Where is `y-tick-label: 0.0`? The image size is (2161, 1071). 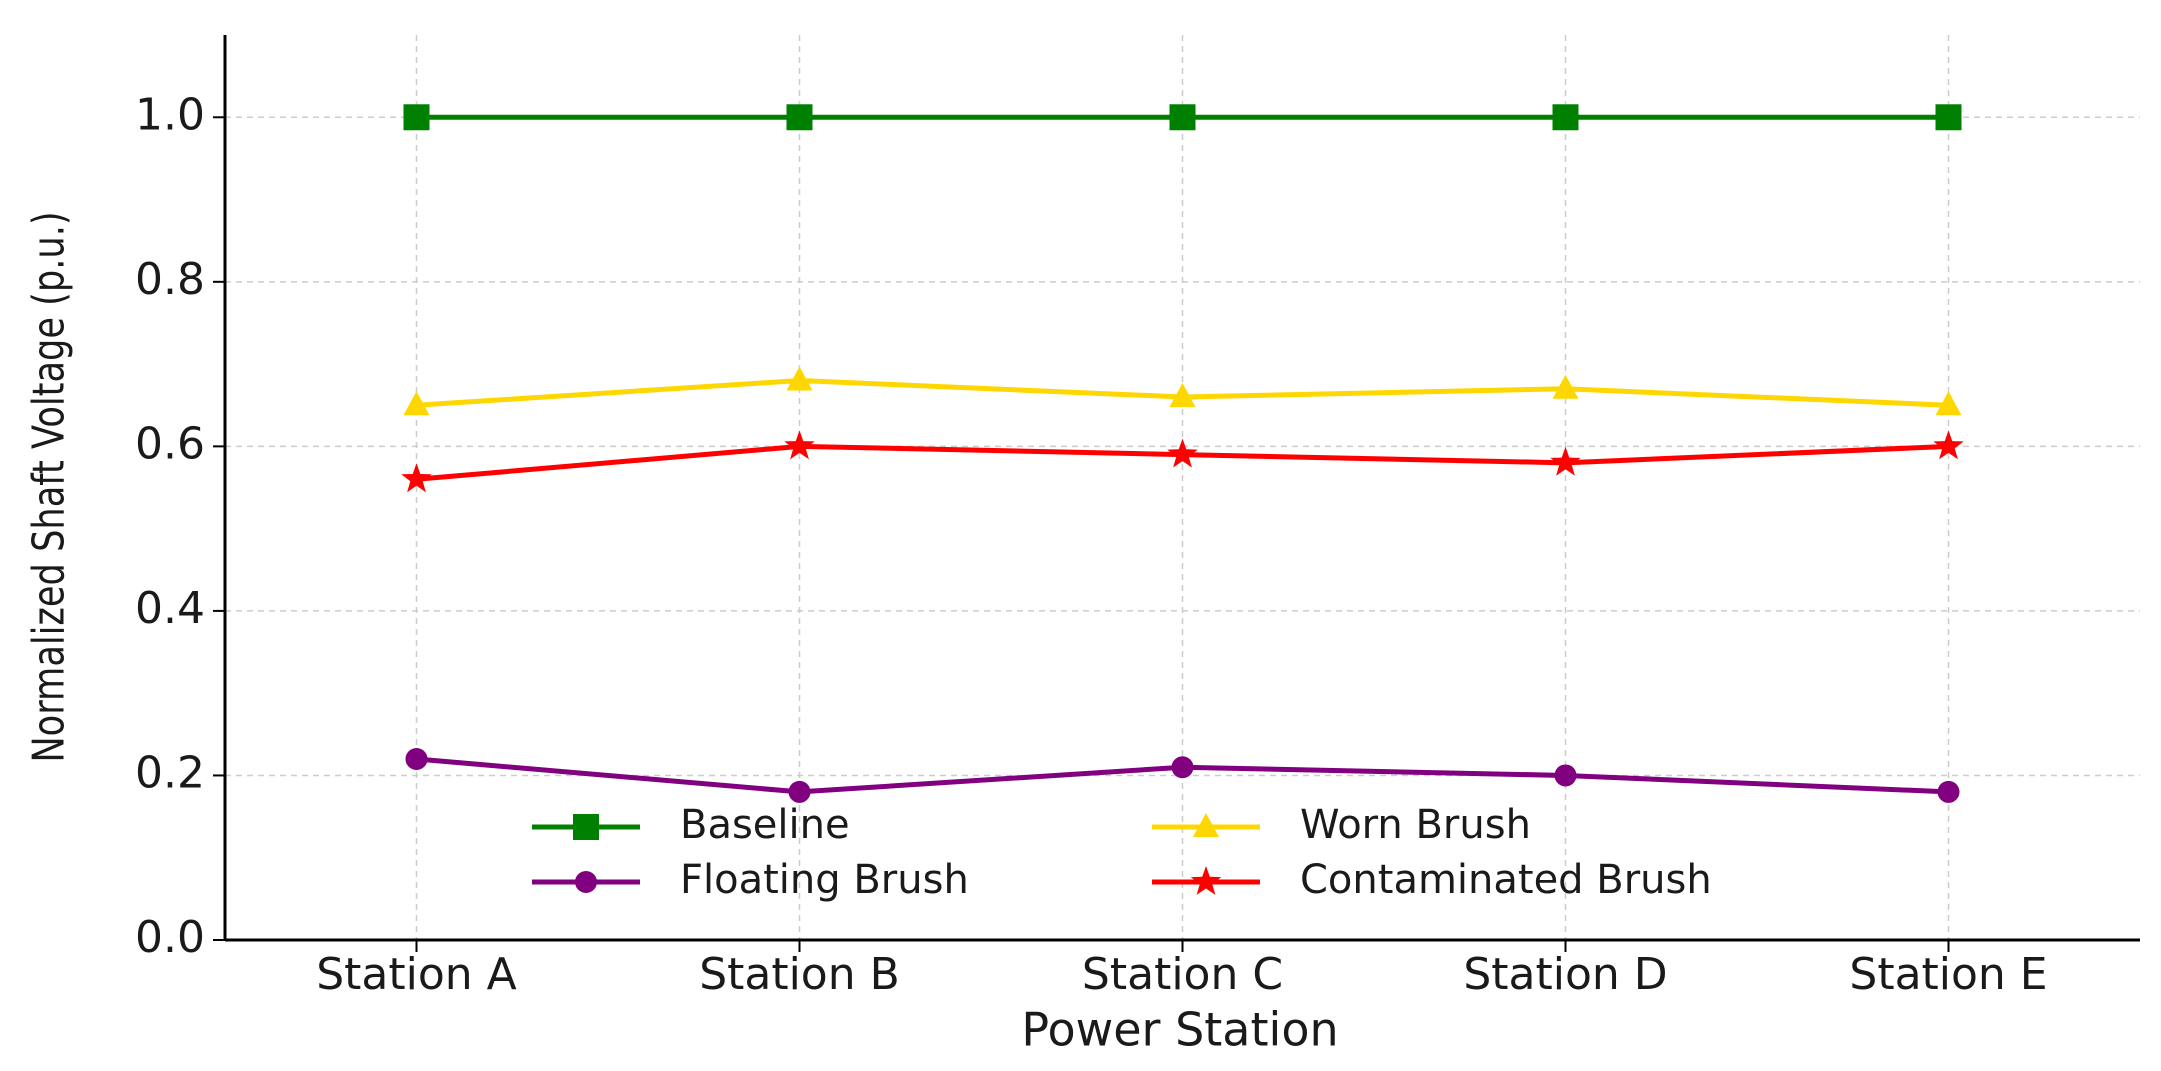
y-tick-label: 0.0 is located at coordinates (170, 937).